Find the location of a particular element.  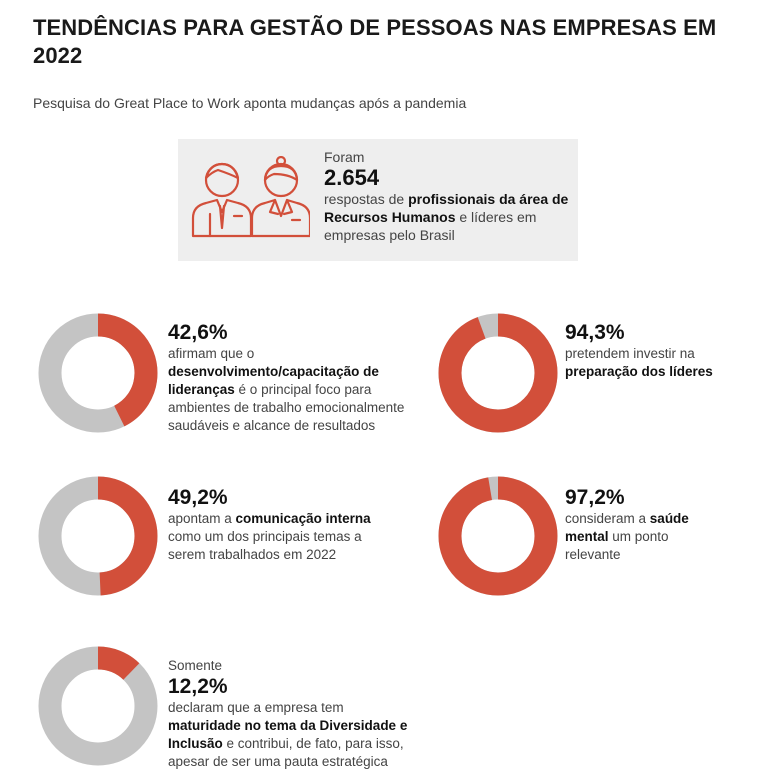

respondents-text-2: e líderes em empresas pelo Brasil is located at coordinates (430, 226).